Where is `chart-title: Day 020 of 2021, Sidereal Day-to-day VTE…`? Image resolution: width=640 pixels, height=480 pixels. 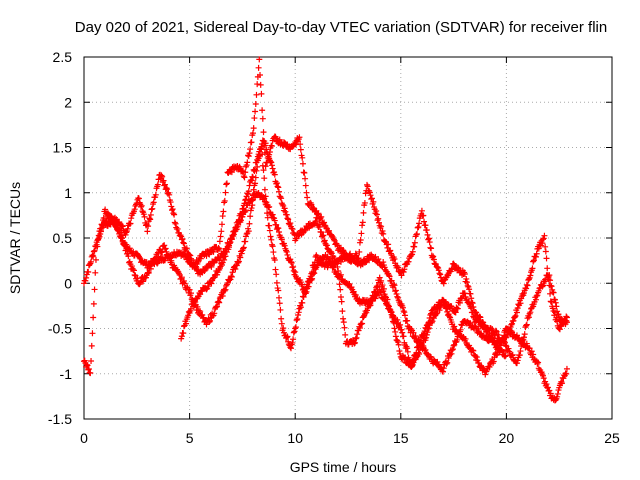
chart-title: Day 020 of 2021, Sidereal Day-to-day VTE… is located at coordinates (341, 27).